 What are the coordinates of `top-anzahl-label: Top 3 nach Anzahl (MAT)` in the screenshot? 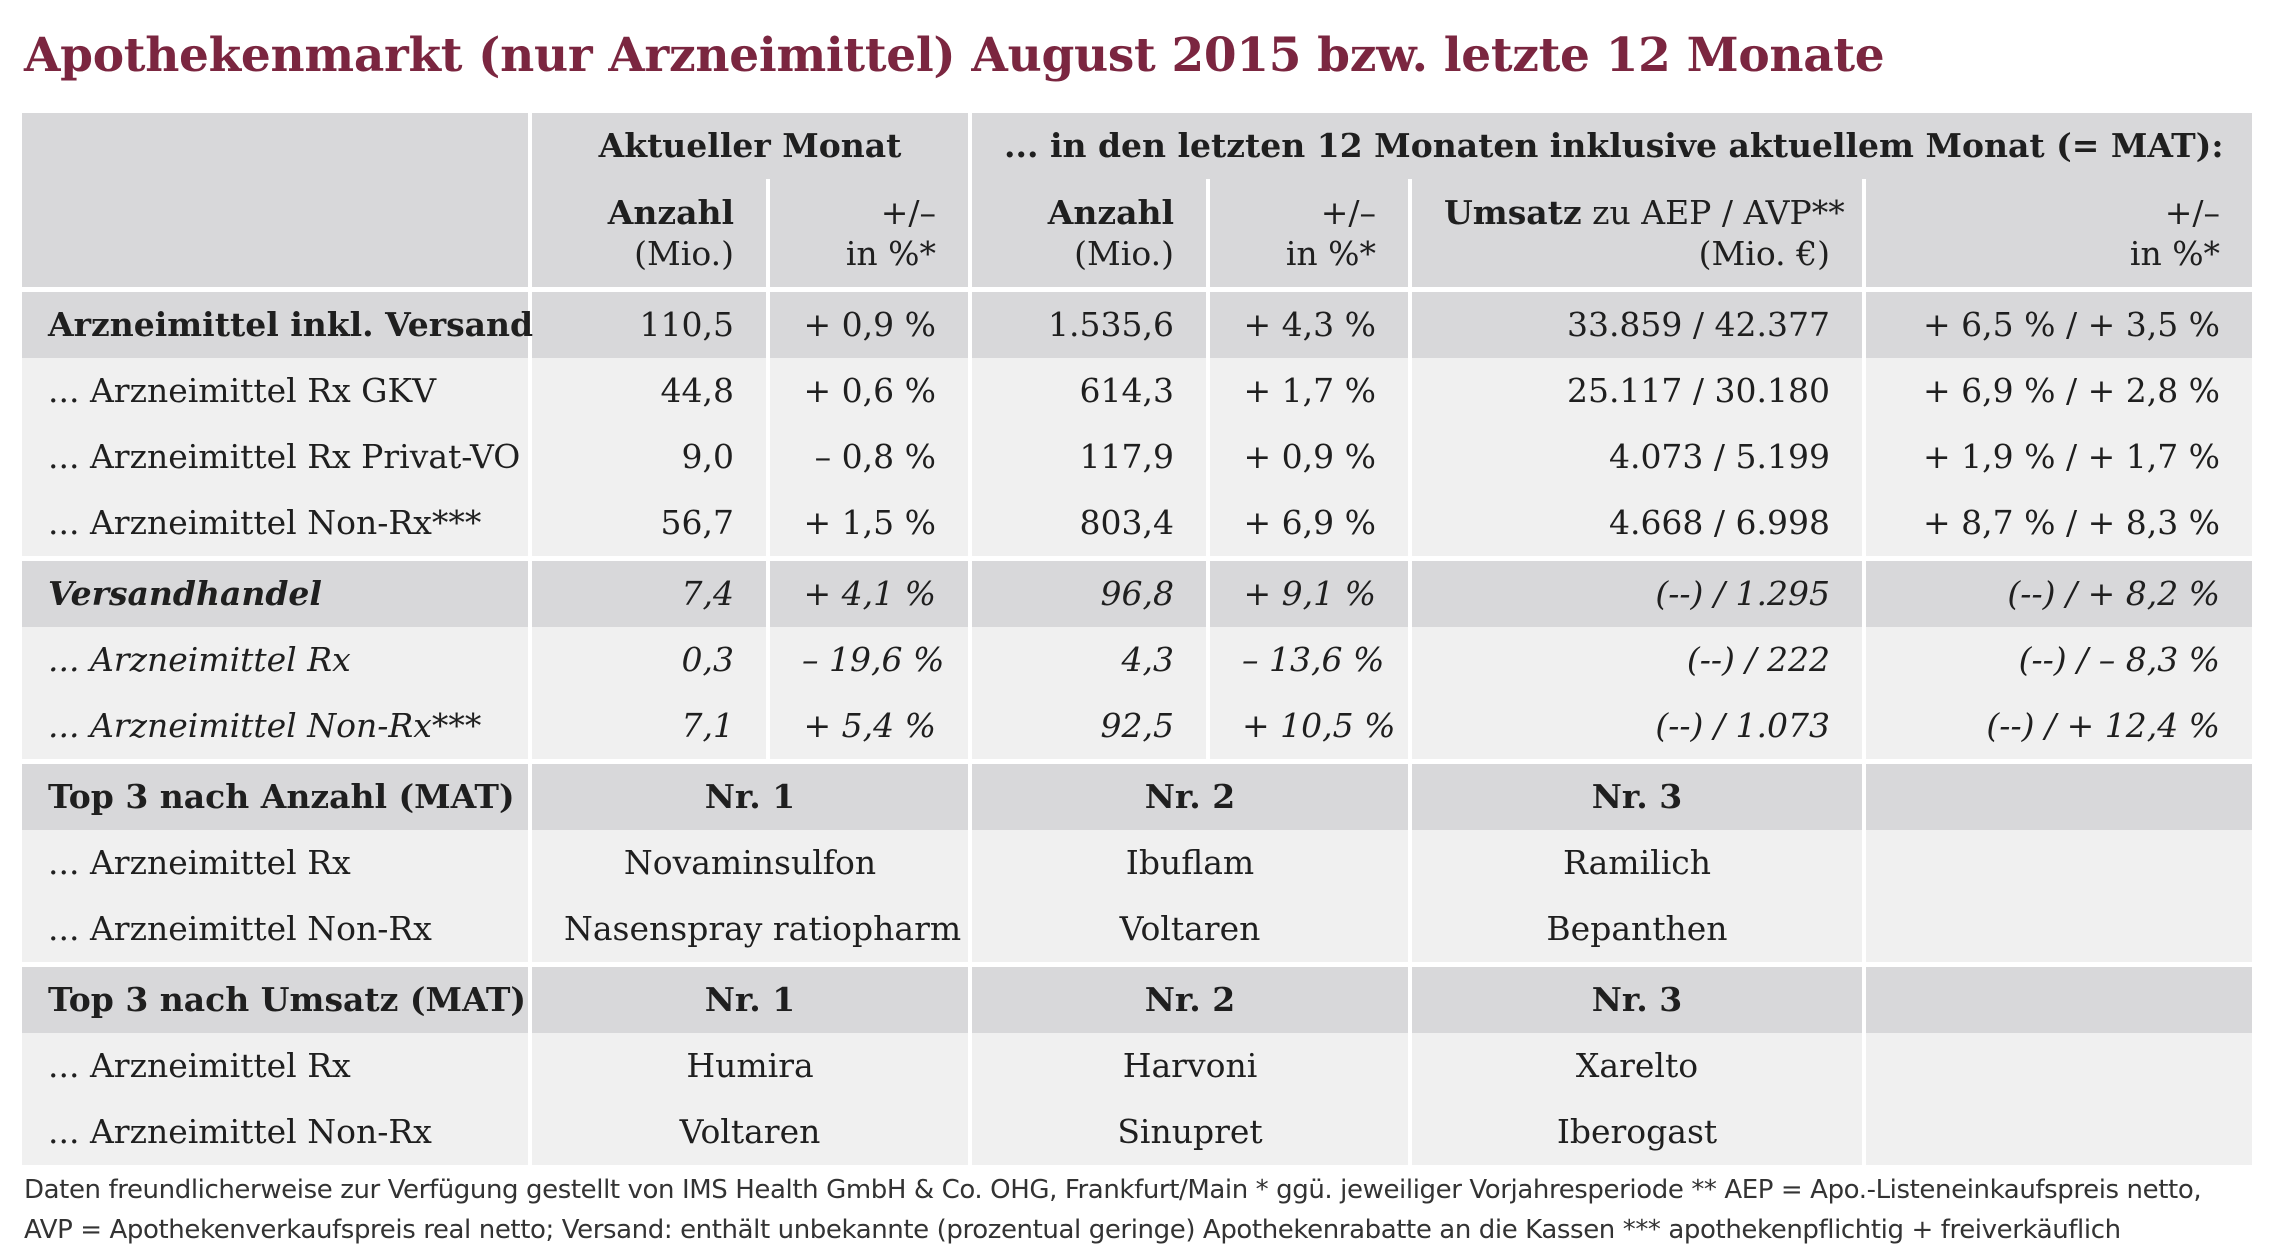 It's located at (277, 794).